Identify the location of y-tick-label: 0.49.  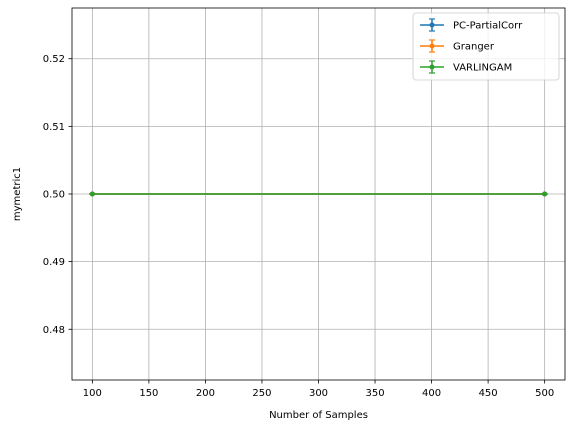
(54, 262).